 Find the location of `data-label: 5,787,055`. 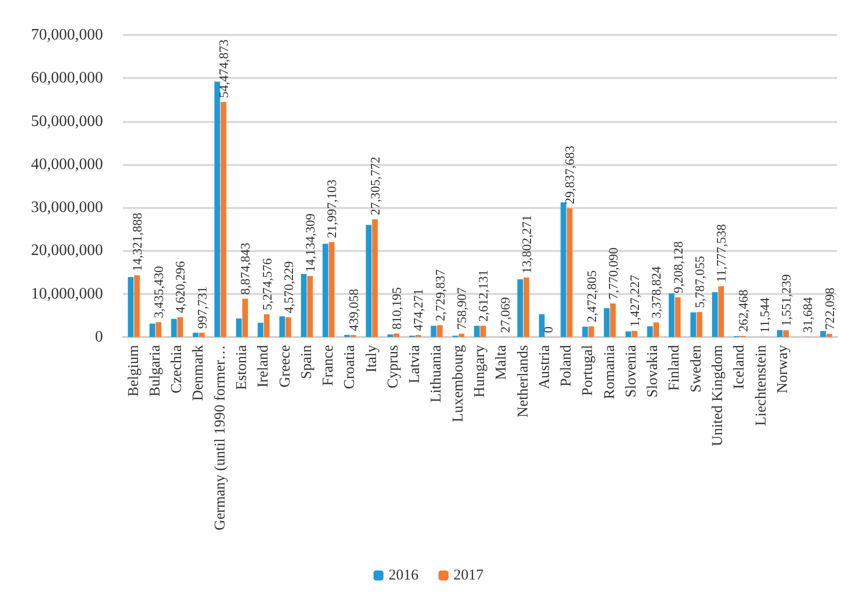

data-label: 5,787,055 is located at coordinates (699, 282).